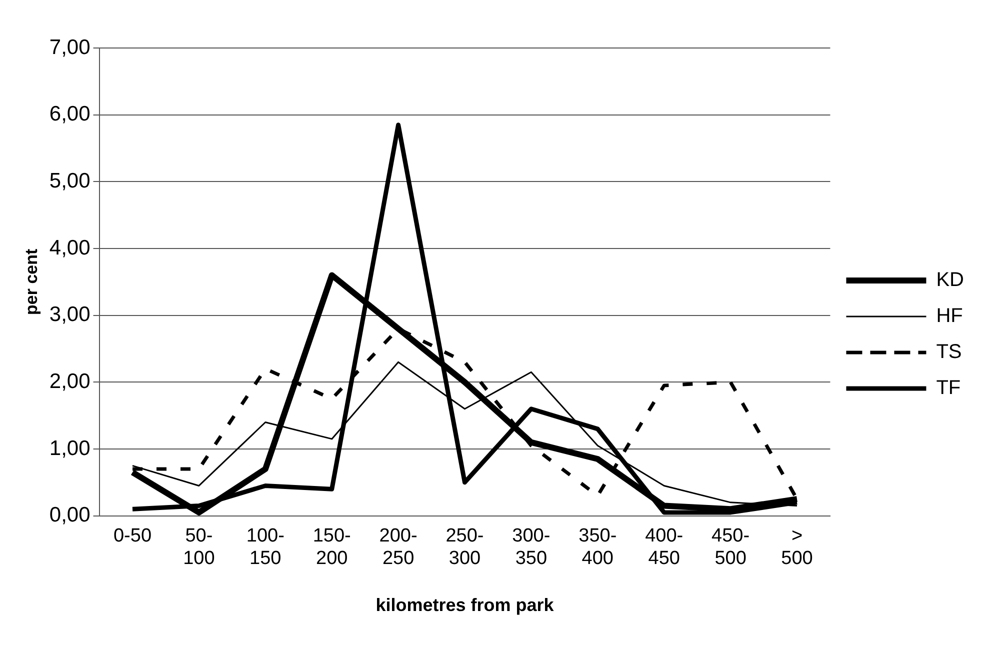 This screenshot has height=669, width=992. Describe the element at coordinates (199, 547) in the screenshot. I see `x-tick-label: 50-100` at that location.